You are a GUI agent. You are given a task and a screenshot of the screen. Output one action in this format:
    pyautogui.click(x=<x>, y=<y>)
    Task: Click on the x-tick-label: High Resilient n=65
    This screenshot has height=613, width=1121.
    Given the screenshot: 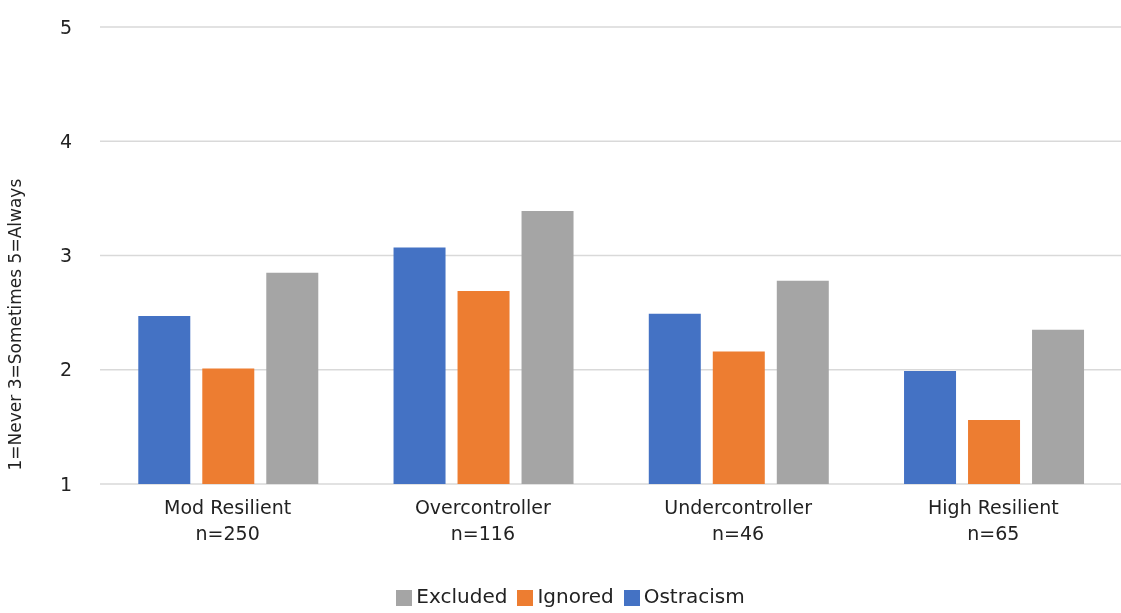 What is the action you would take?
    pyautogui.click(x=993, y=520)
    